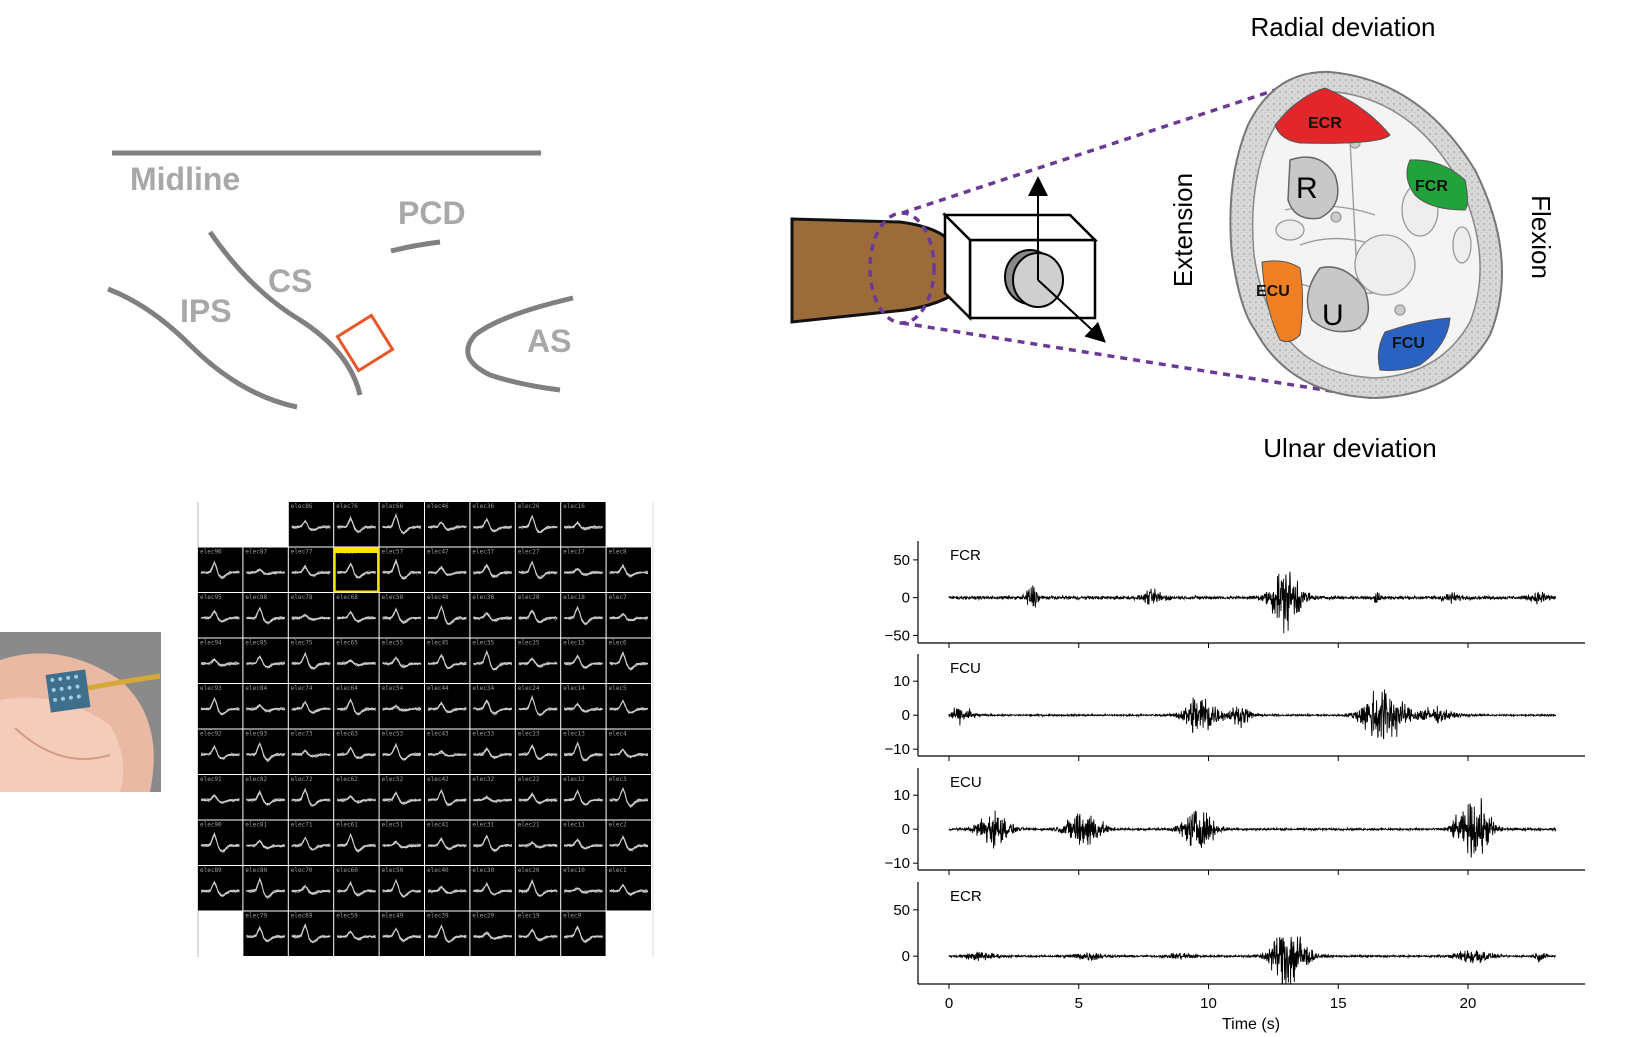  Describe the element at coordinates (438, 506) in the screenshot. I see `electrode-label: elec46` at that location.